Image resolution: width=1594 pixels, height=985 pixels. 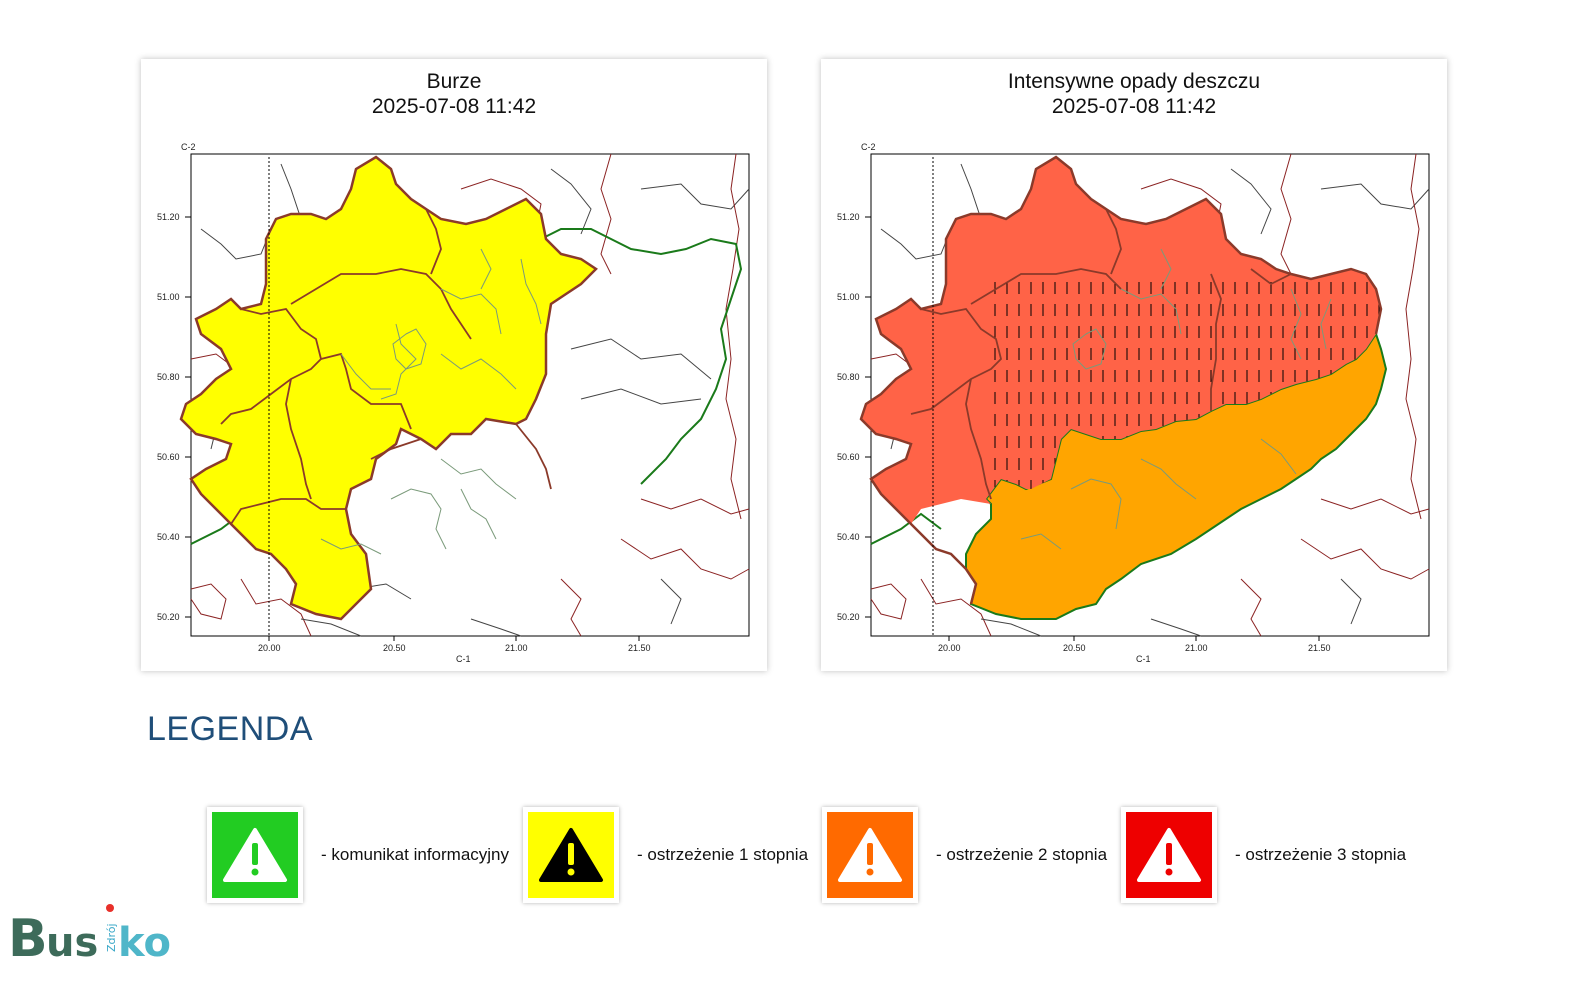 I want to click on region-voivodeship, so click(x=388, y=388).